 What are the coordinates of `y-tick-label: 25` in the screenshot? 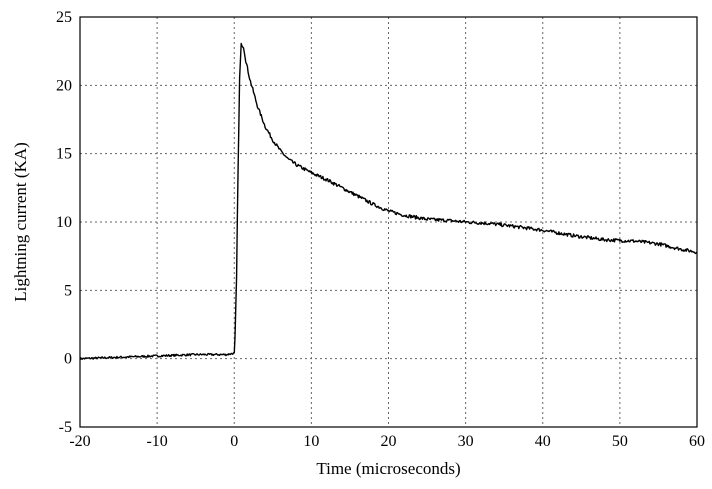 It's located at (64, 17).